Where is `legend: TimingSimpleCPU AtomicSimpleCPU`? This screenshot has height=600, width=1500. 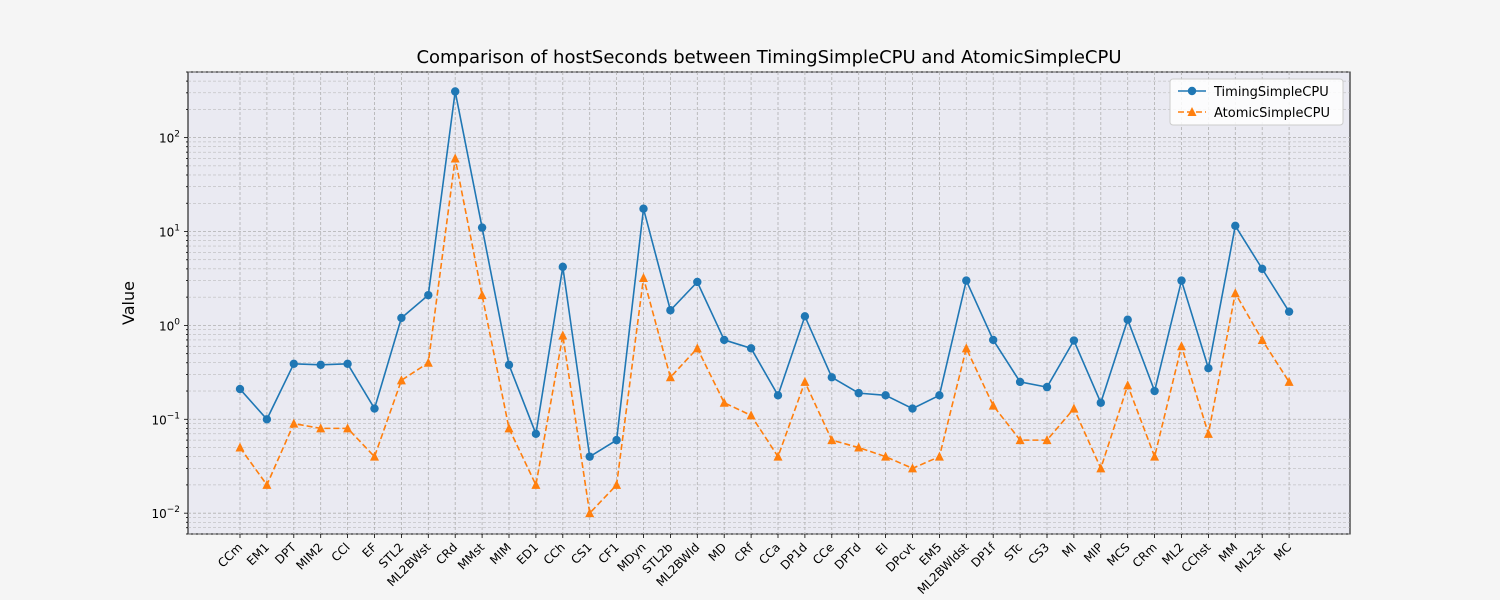
legend: TimingSimpleCPU AtomicSimpleCPU is located at coordinates (1256, 102).